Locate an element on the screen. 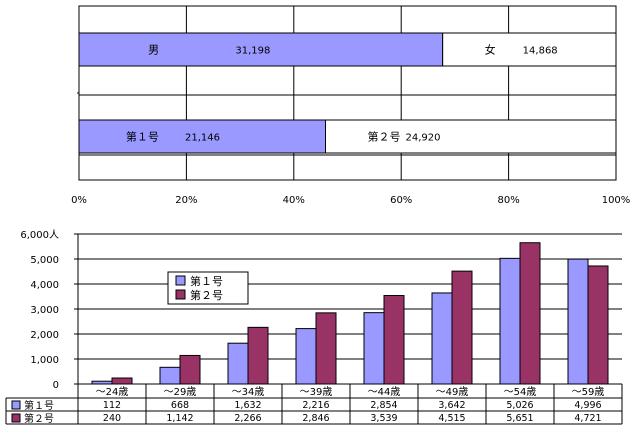  data-label: 4,721 is located at coordinates (587, 418).